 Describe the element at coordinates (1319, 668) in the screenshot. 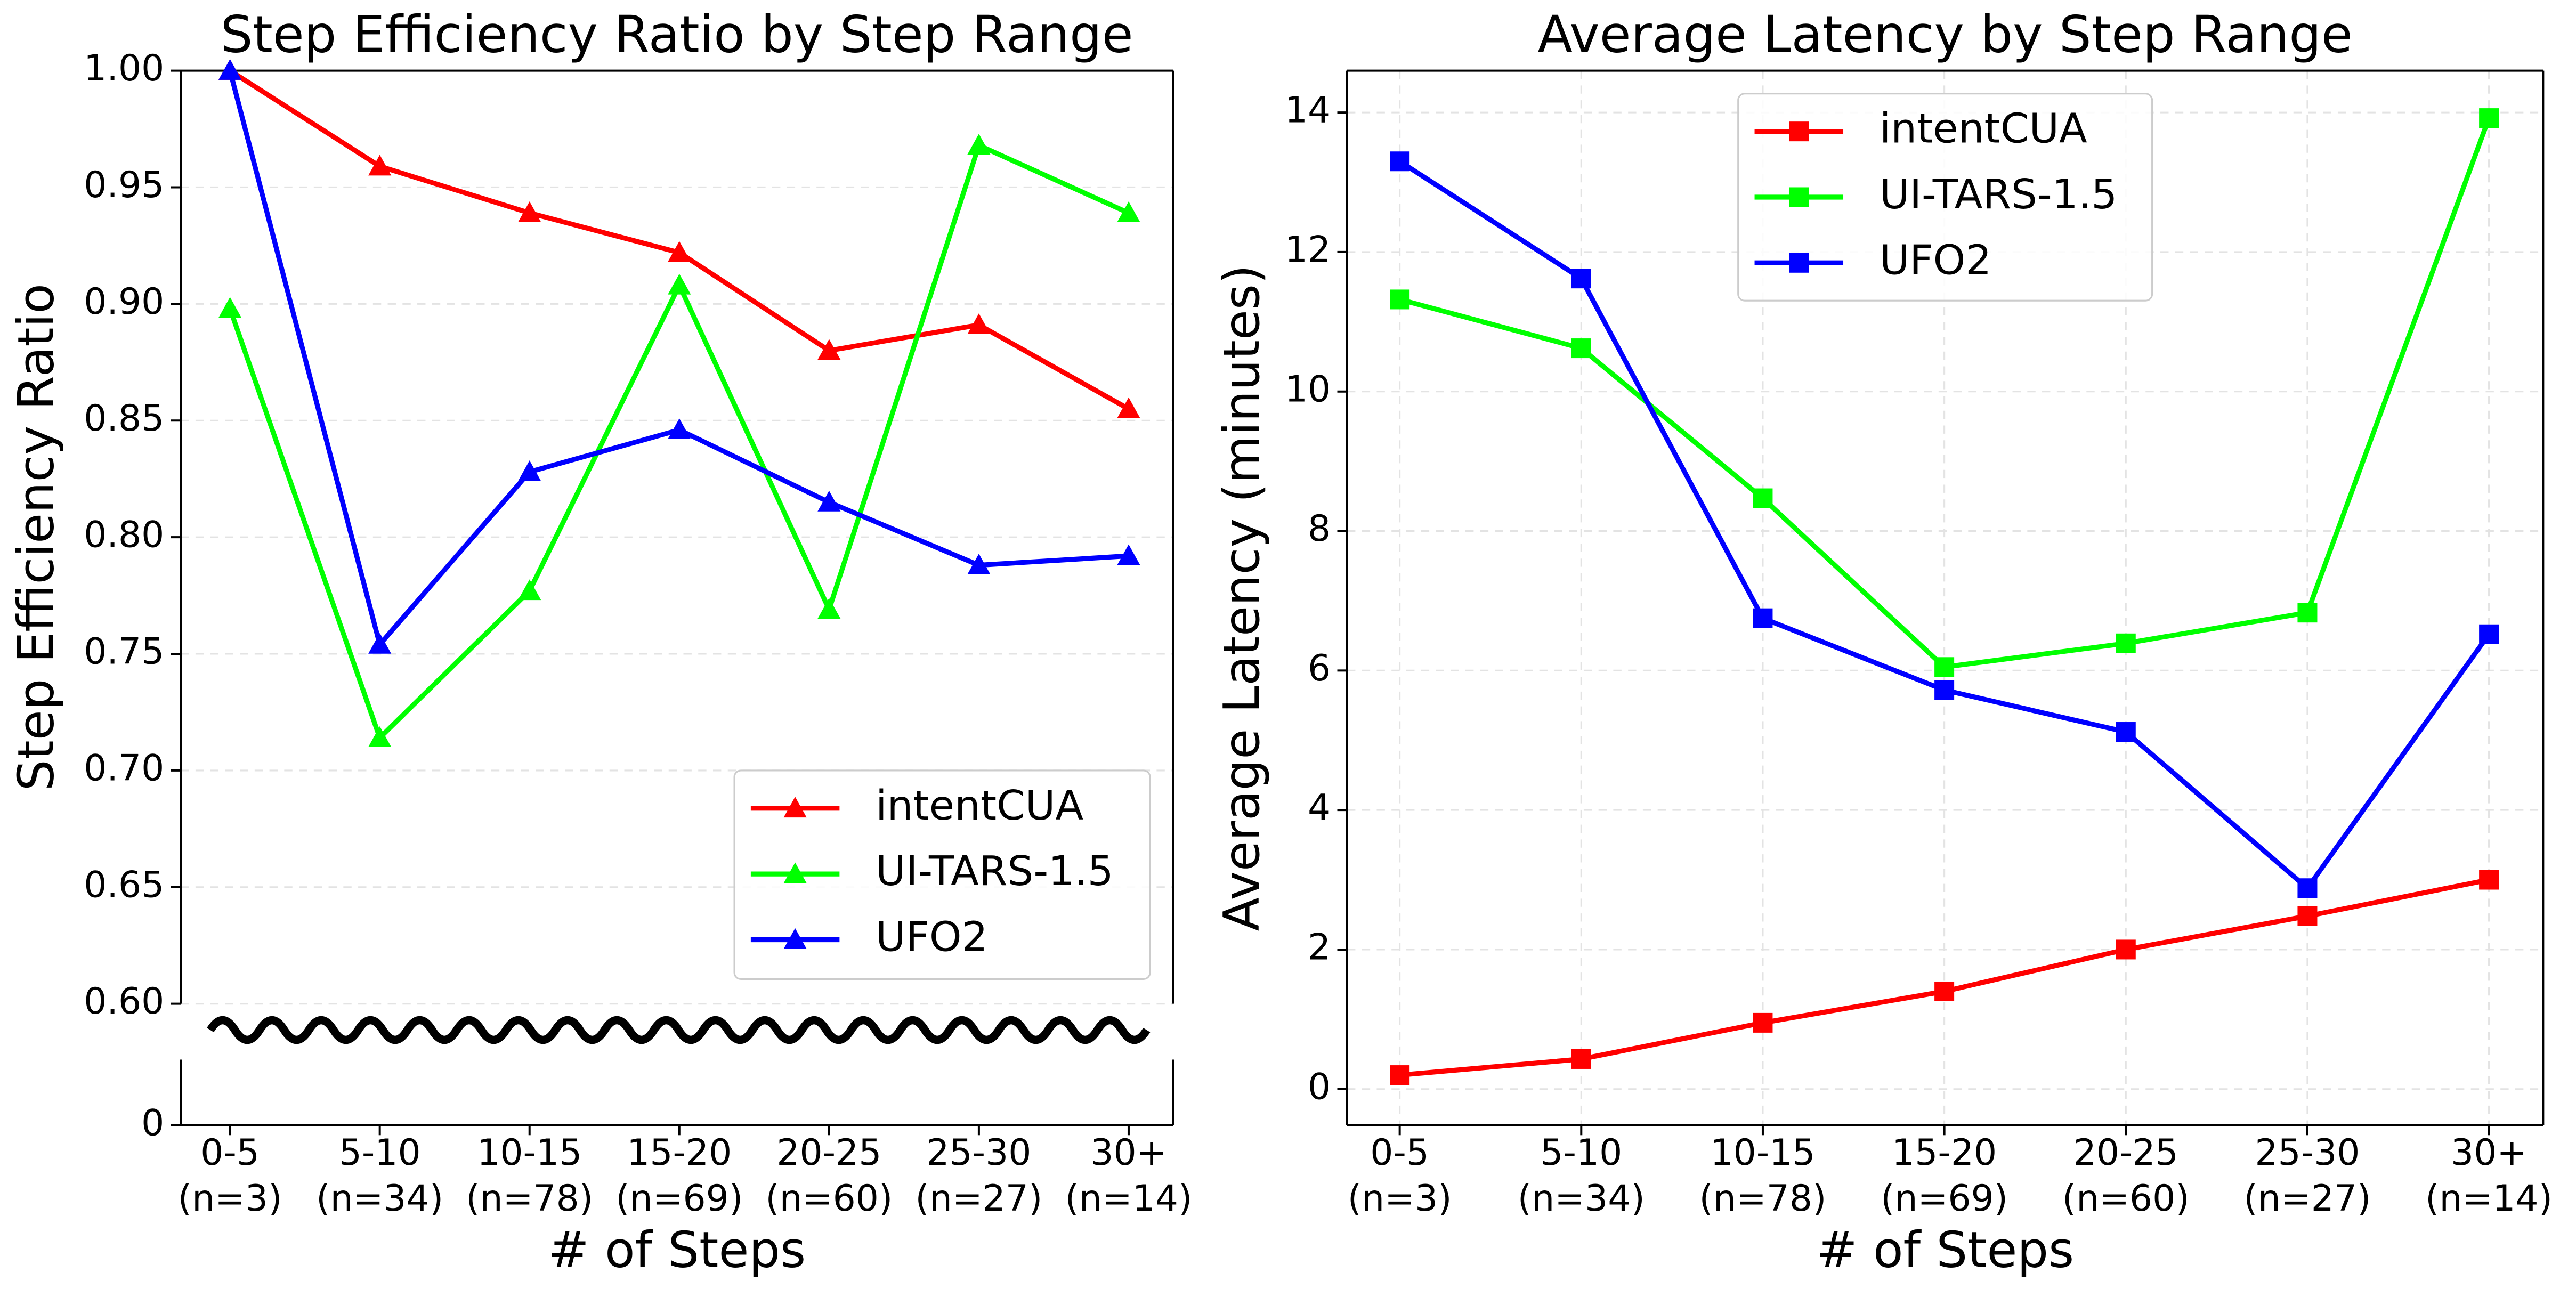

I see `y-tick-label: 6` at that location.